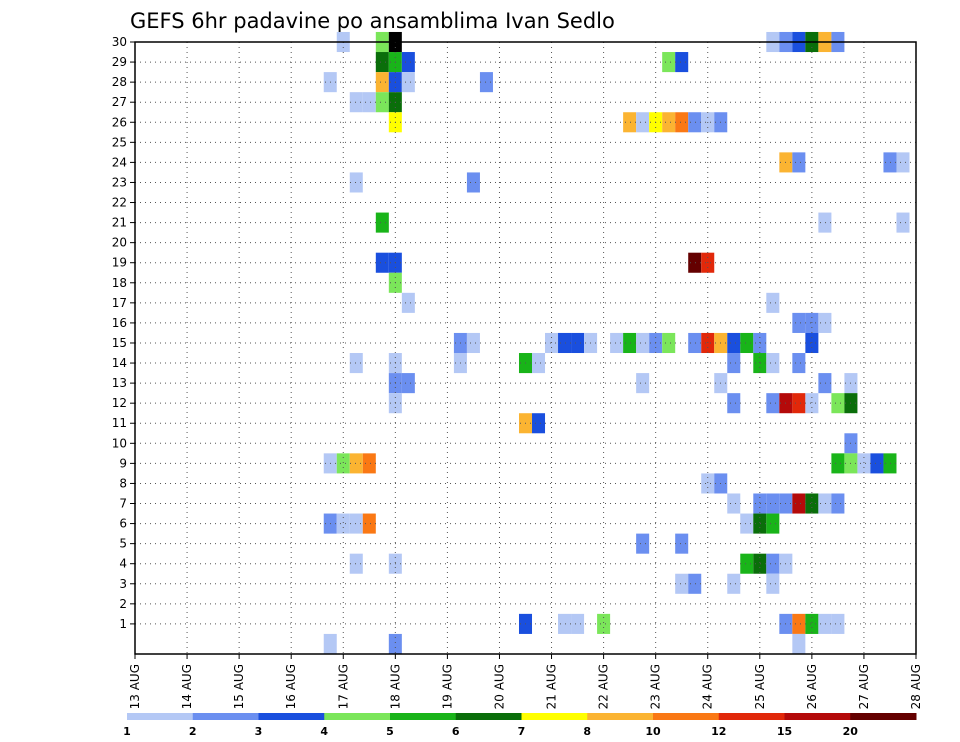  Describe the element at coordinates (718, 731) in the screenshot. I see `colorbar-label: 12` at that location.